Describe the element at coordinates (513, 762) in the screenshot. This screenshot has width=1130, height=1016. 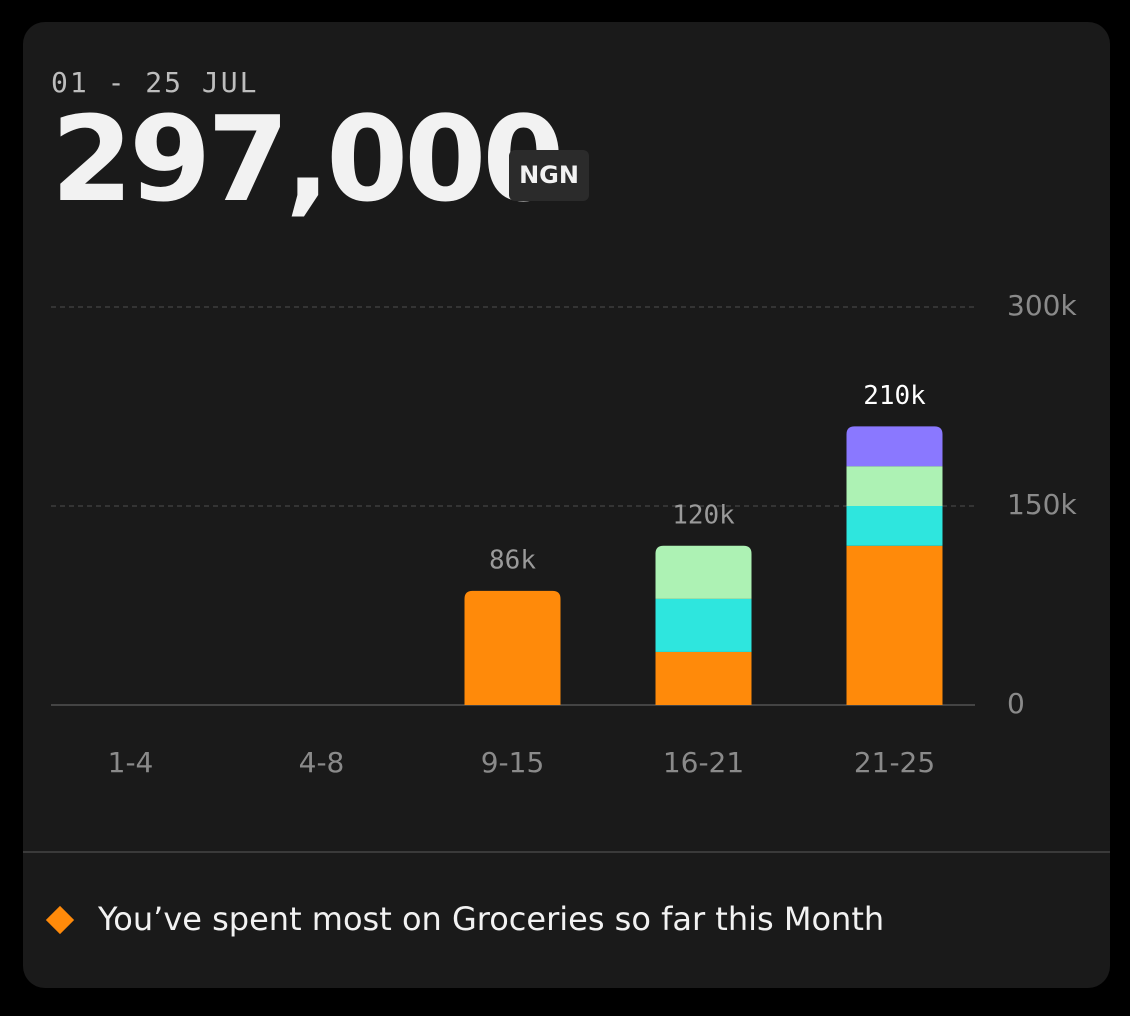
I see `x-tick-label: 9-15` at that location.